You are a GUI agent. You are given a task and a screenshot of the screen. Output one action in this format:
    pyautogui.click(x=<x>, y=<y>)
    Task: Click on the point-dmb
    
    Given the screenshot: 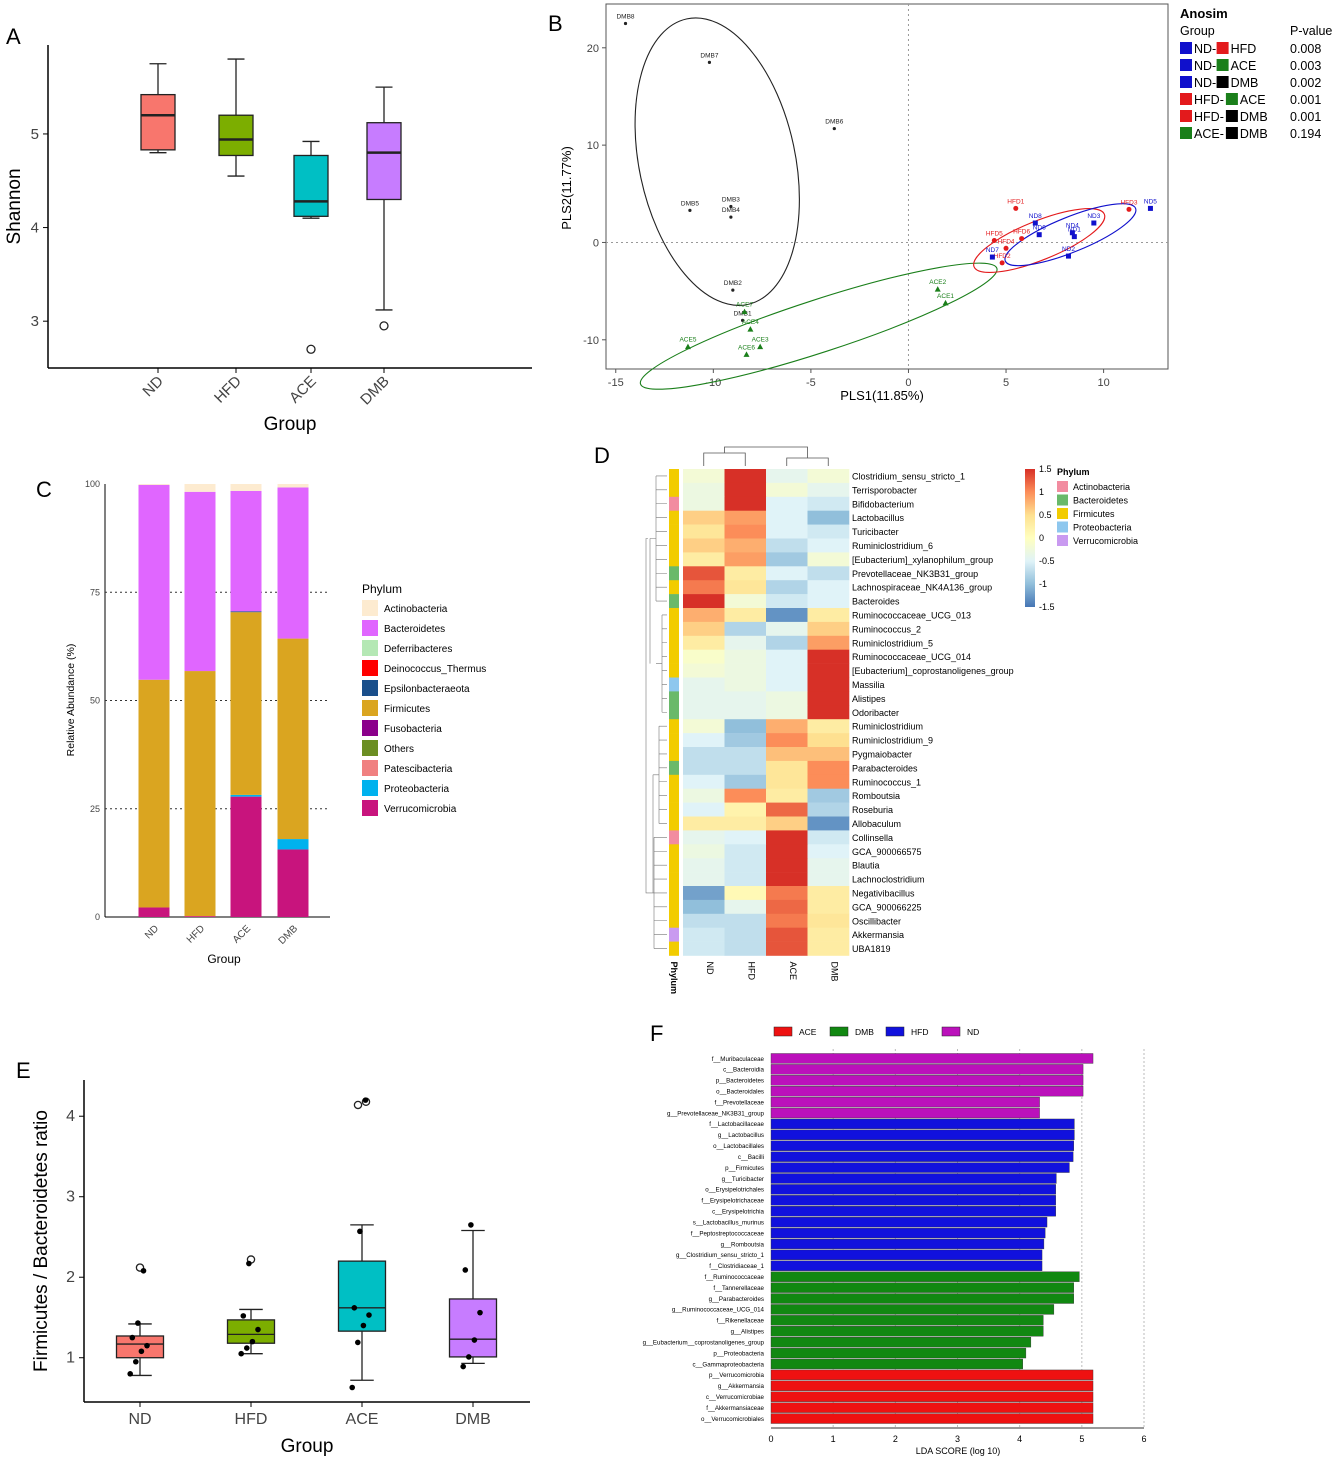 What is the action you would take?
    pyautogui.click(x=690, y=210)
    